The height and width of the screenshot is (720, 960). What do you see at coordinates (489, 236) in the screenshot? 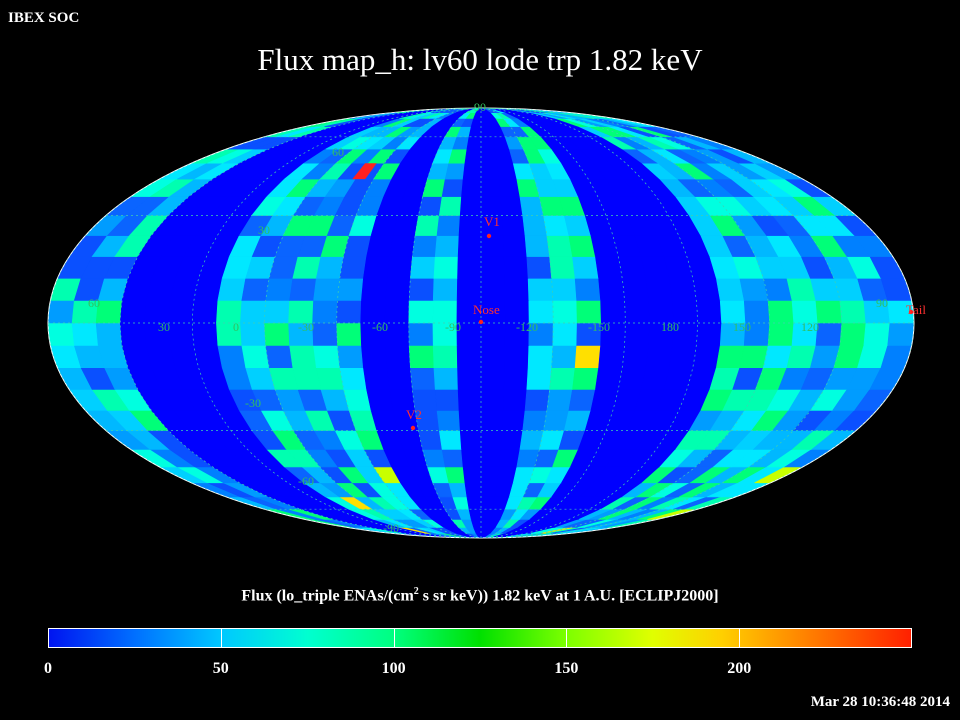
I see `marker-v1-dot` at bounding box center [489, 236].